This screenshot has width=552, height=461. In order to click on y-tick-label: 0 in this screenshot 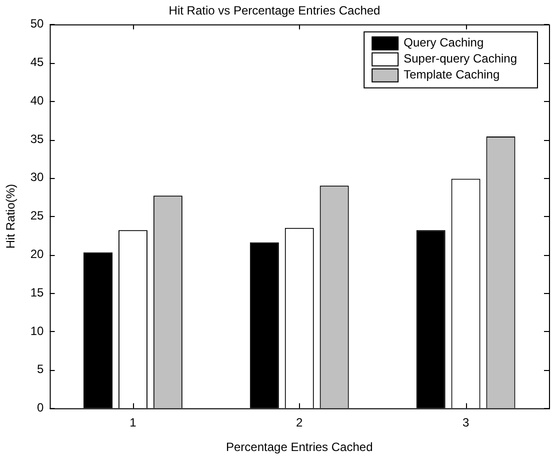, I will do `click(40, 407)`.